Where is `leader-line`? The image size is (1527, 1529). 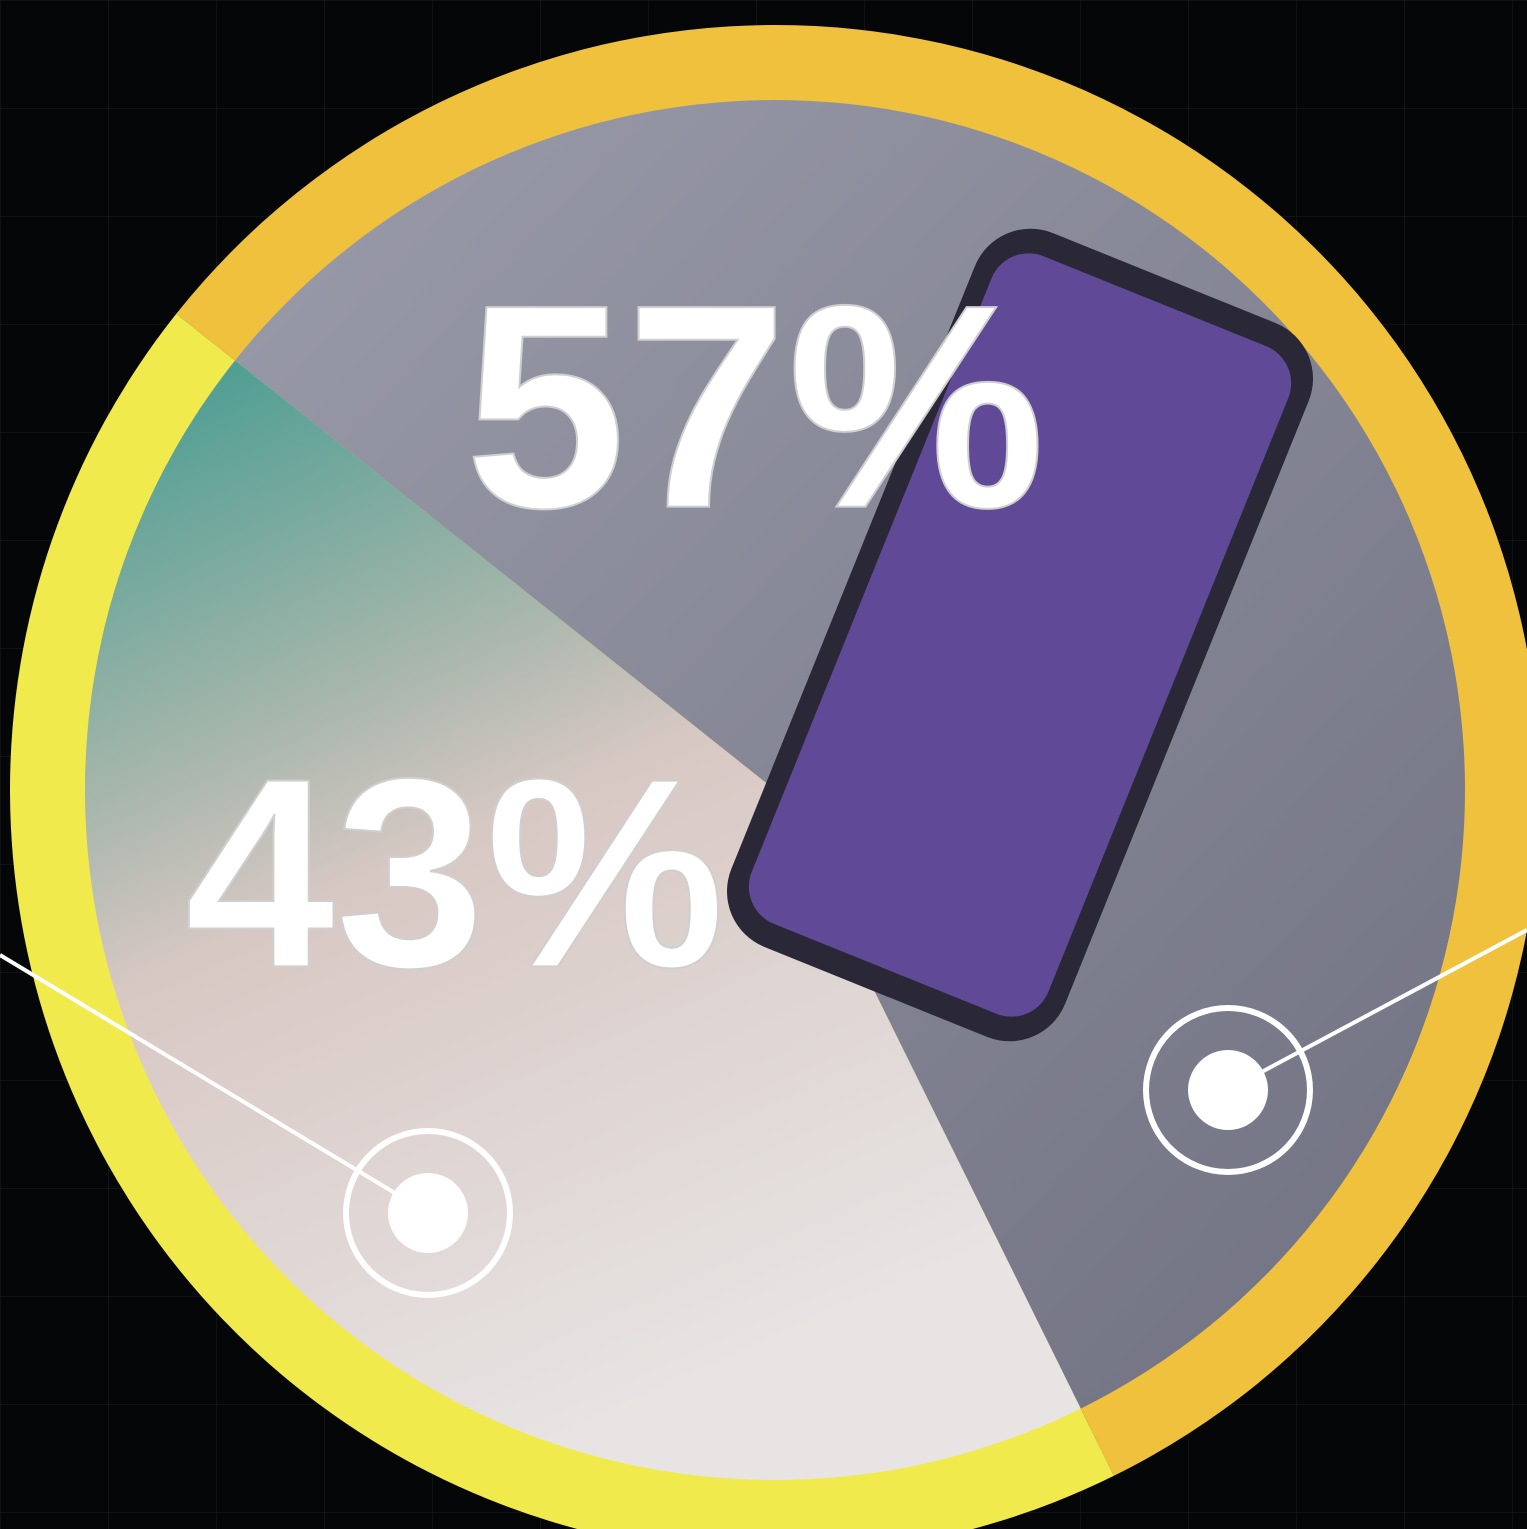
leader-line is located at coordinates (1377, 1010).